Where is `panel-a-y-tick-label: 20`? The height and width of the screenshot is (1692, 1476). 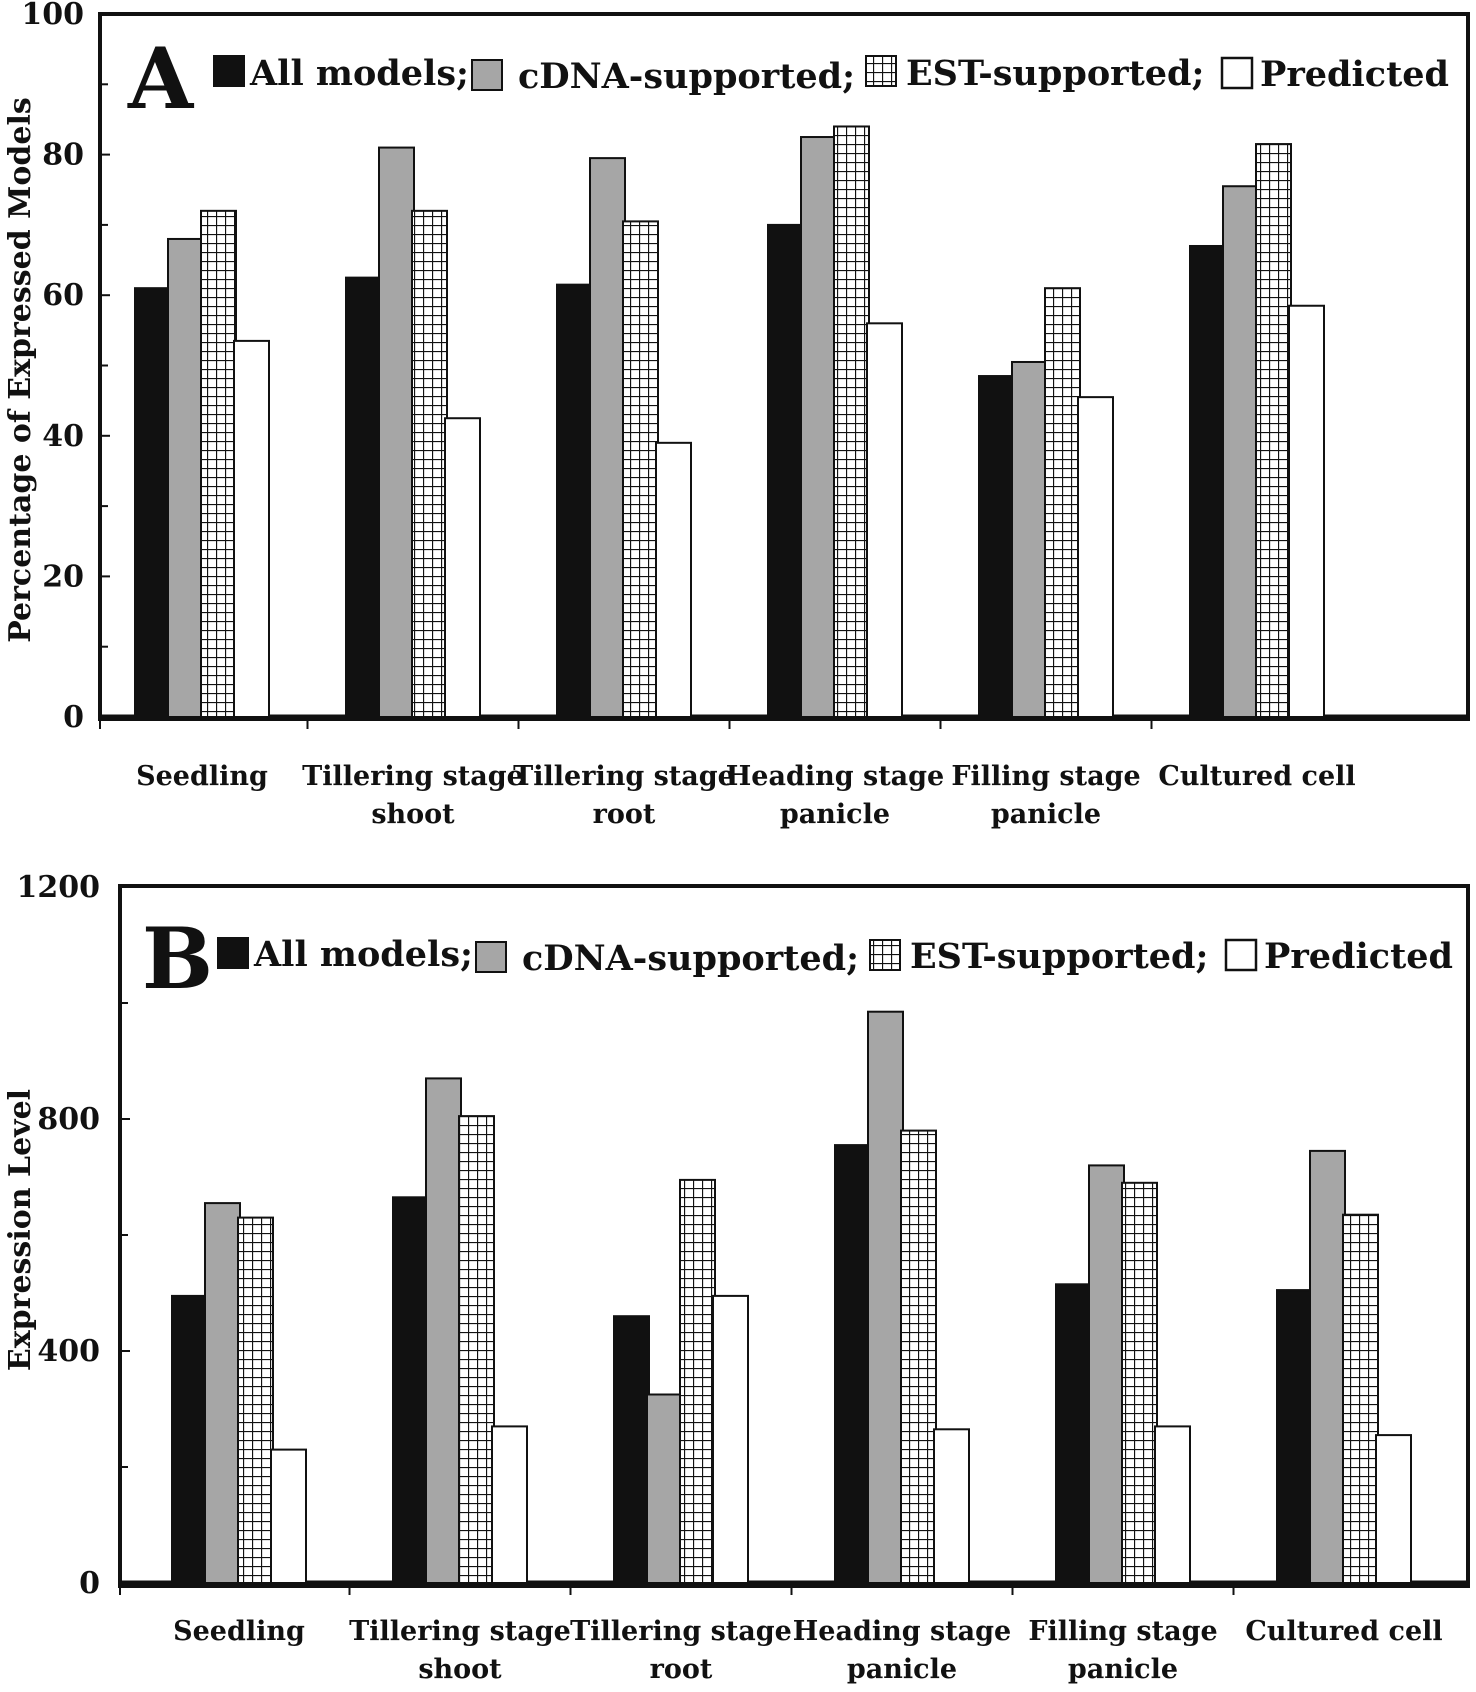 panel-a-y-tick-label: 20 is located at coordinates (63, 576).